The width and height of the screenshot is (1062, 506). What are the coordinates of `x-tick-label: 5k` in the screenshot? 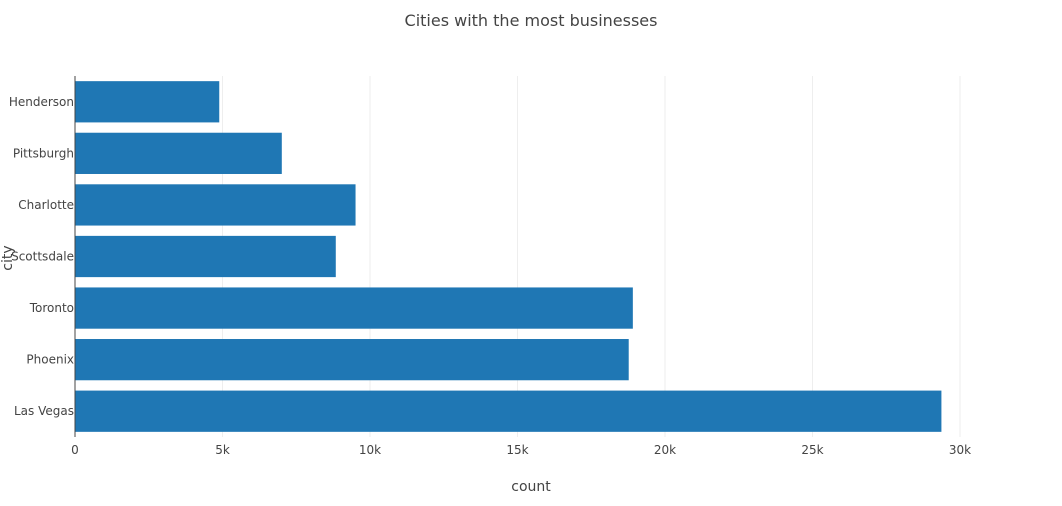 It's located at (222, 450).